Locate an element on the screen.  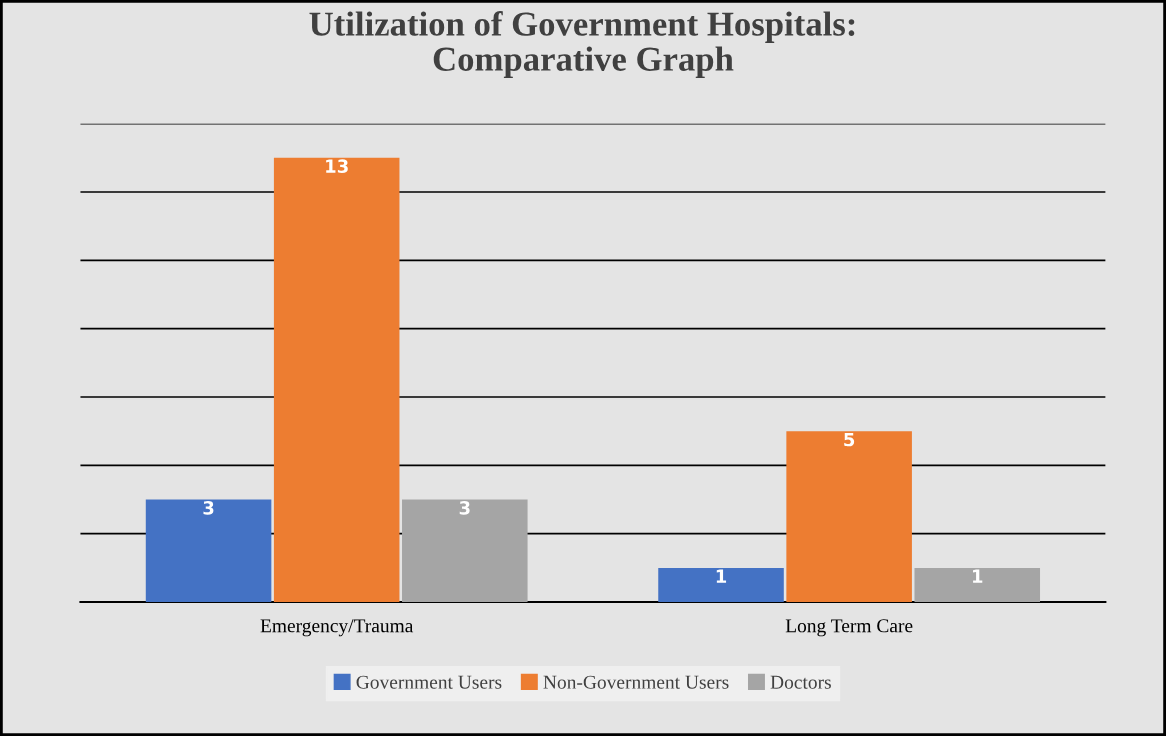
data-label: 5 is located at coordinates (849, 439).